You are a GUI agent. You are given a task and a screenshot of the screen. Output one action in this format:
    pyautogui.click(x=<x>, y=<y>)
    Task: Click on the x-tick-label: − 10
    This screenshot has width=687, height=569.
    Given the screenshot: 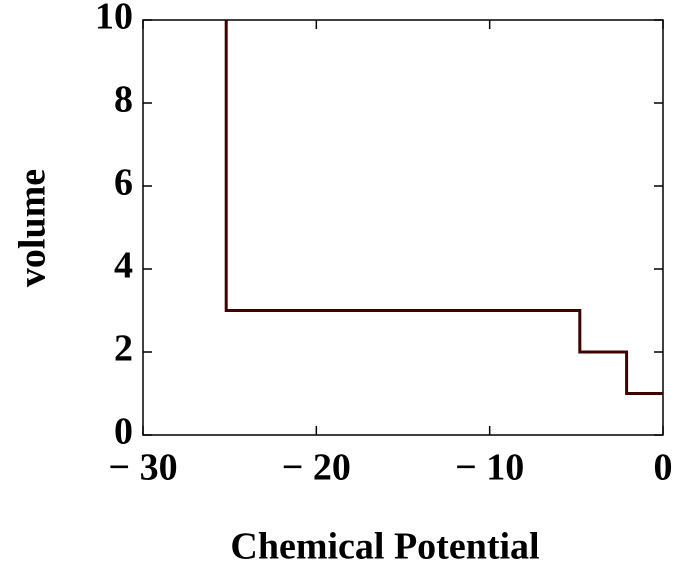 What is the action you would take?
    pyautogui.click(x=489, y=468)
    